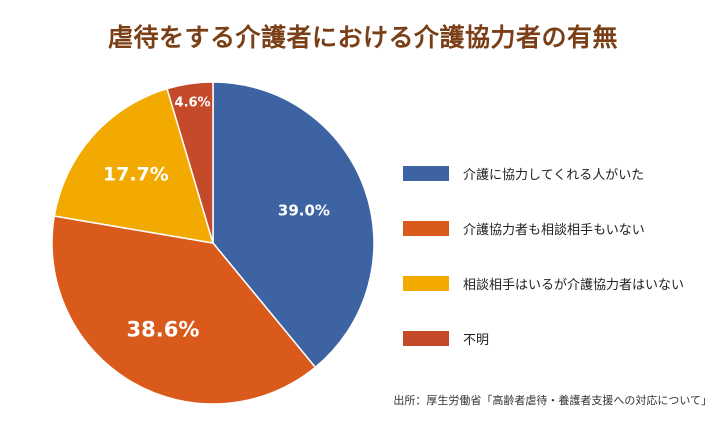 The image size is (726, 430). What do you see at coordinates (563, 338) in the screenshot?
I see `legend-item: 不明` at bounding box center [563, 338].